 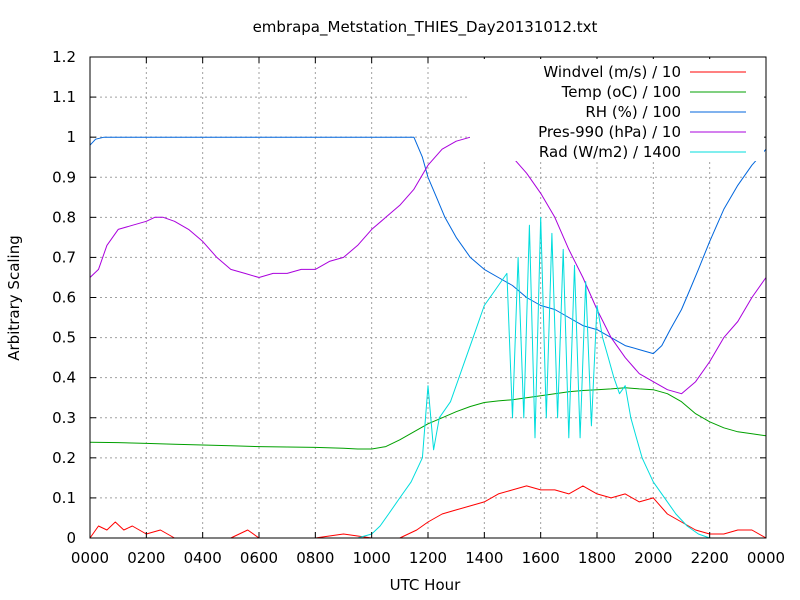 I want to click on x-tick-label: 0600, so click(x=259, y=558).